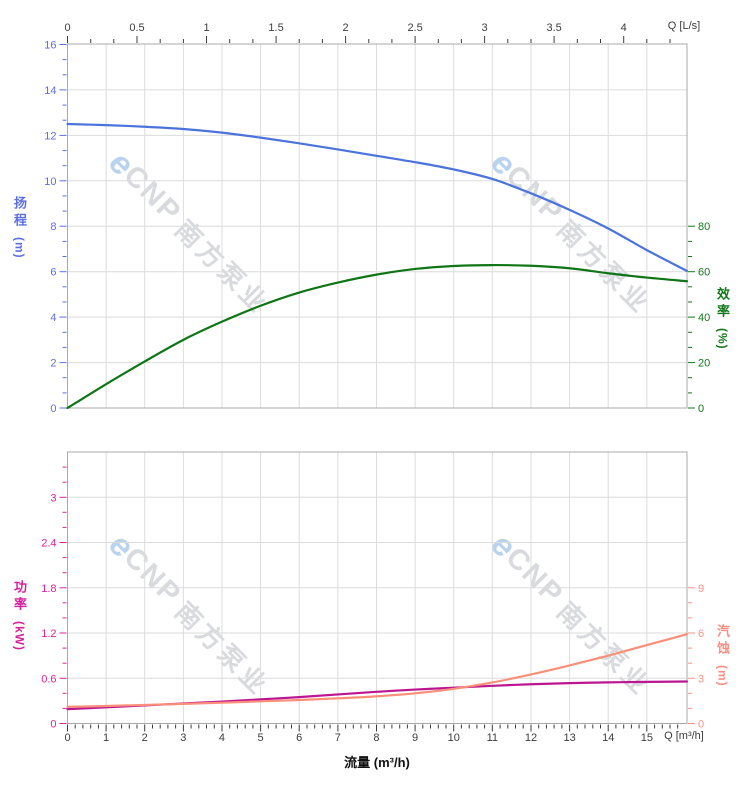 The width and height of the screenshot is (752, 797). I want to click on efficiency-axis-unit: (%), so click(722, 339).